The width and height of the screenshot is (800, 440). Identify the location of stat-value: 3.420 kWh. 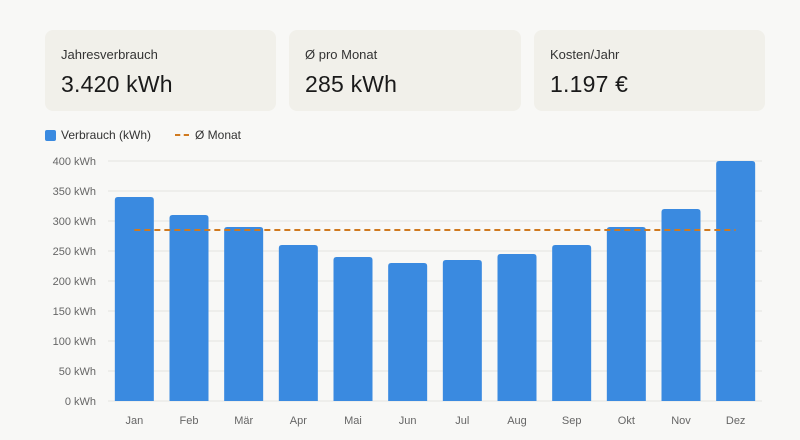
(117, 84).